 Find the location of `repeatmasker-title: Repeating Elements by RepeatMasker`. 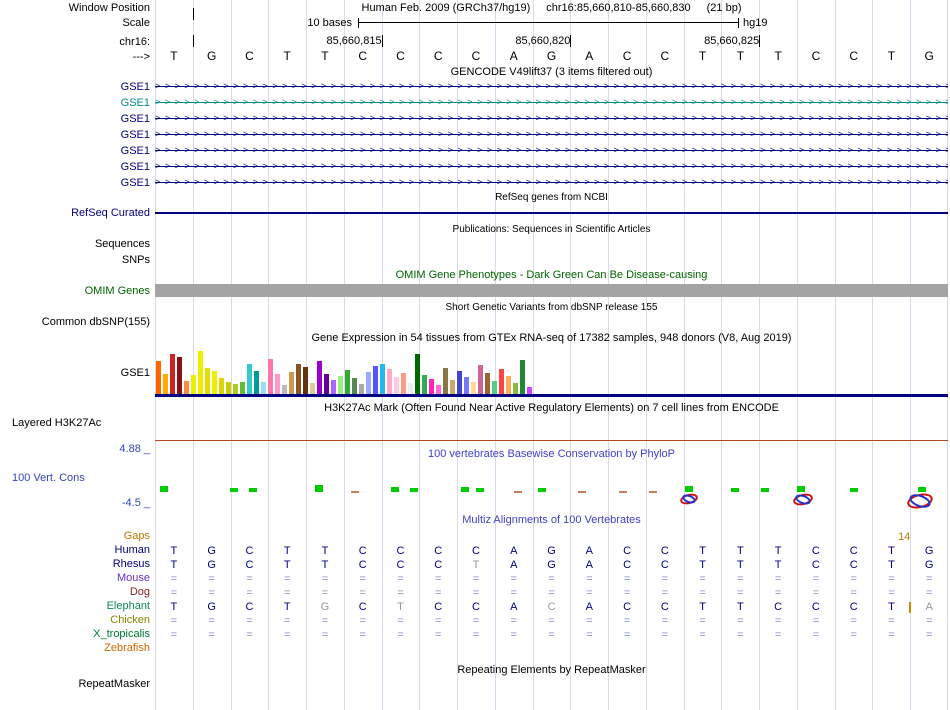

repeatmasker-title: Repeating Elements by RepeatMasker is located at coordinates (551, 670).